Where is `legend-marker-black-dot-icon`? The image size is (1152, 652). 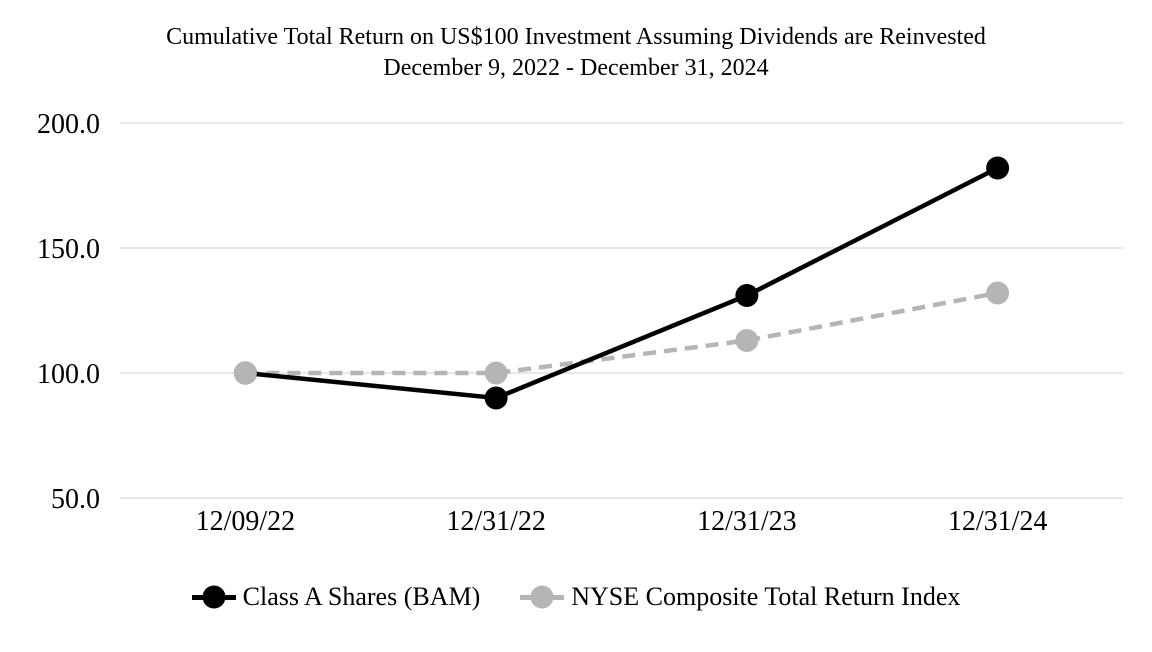 legend-marker-black-dot-icon is located at coordinates (213, 597).